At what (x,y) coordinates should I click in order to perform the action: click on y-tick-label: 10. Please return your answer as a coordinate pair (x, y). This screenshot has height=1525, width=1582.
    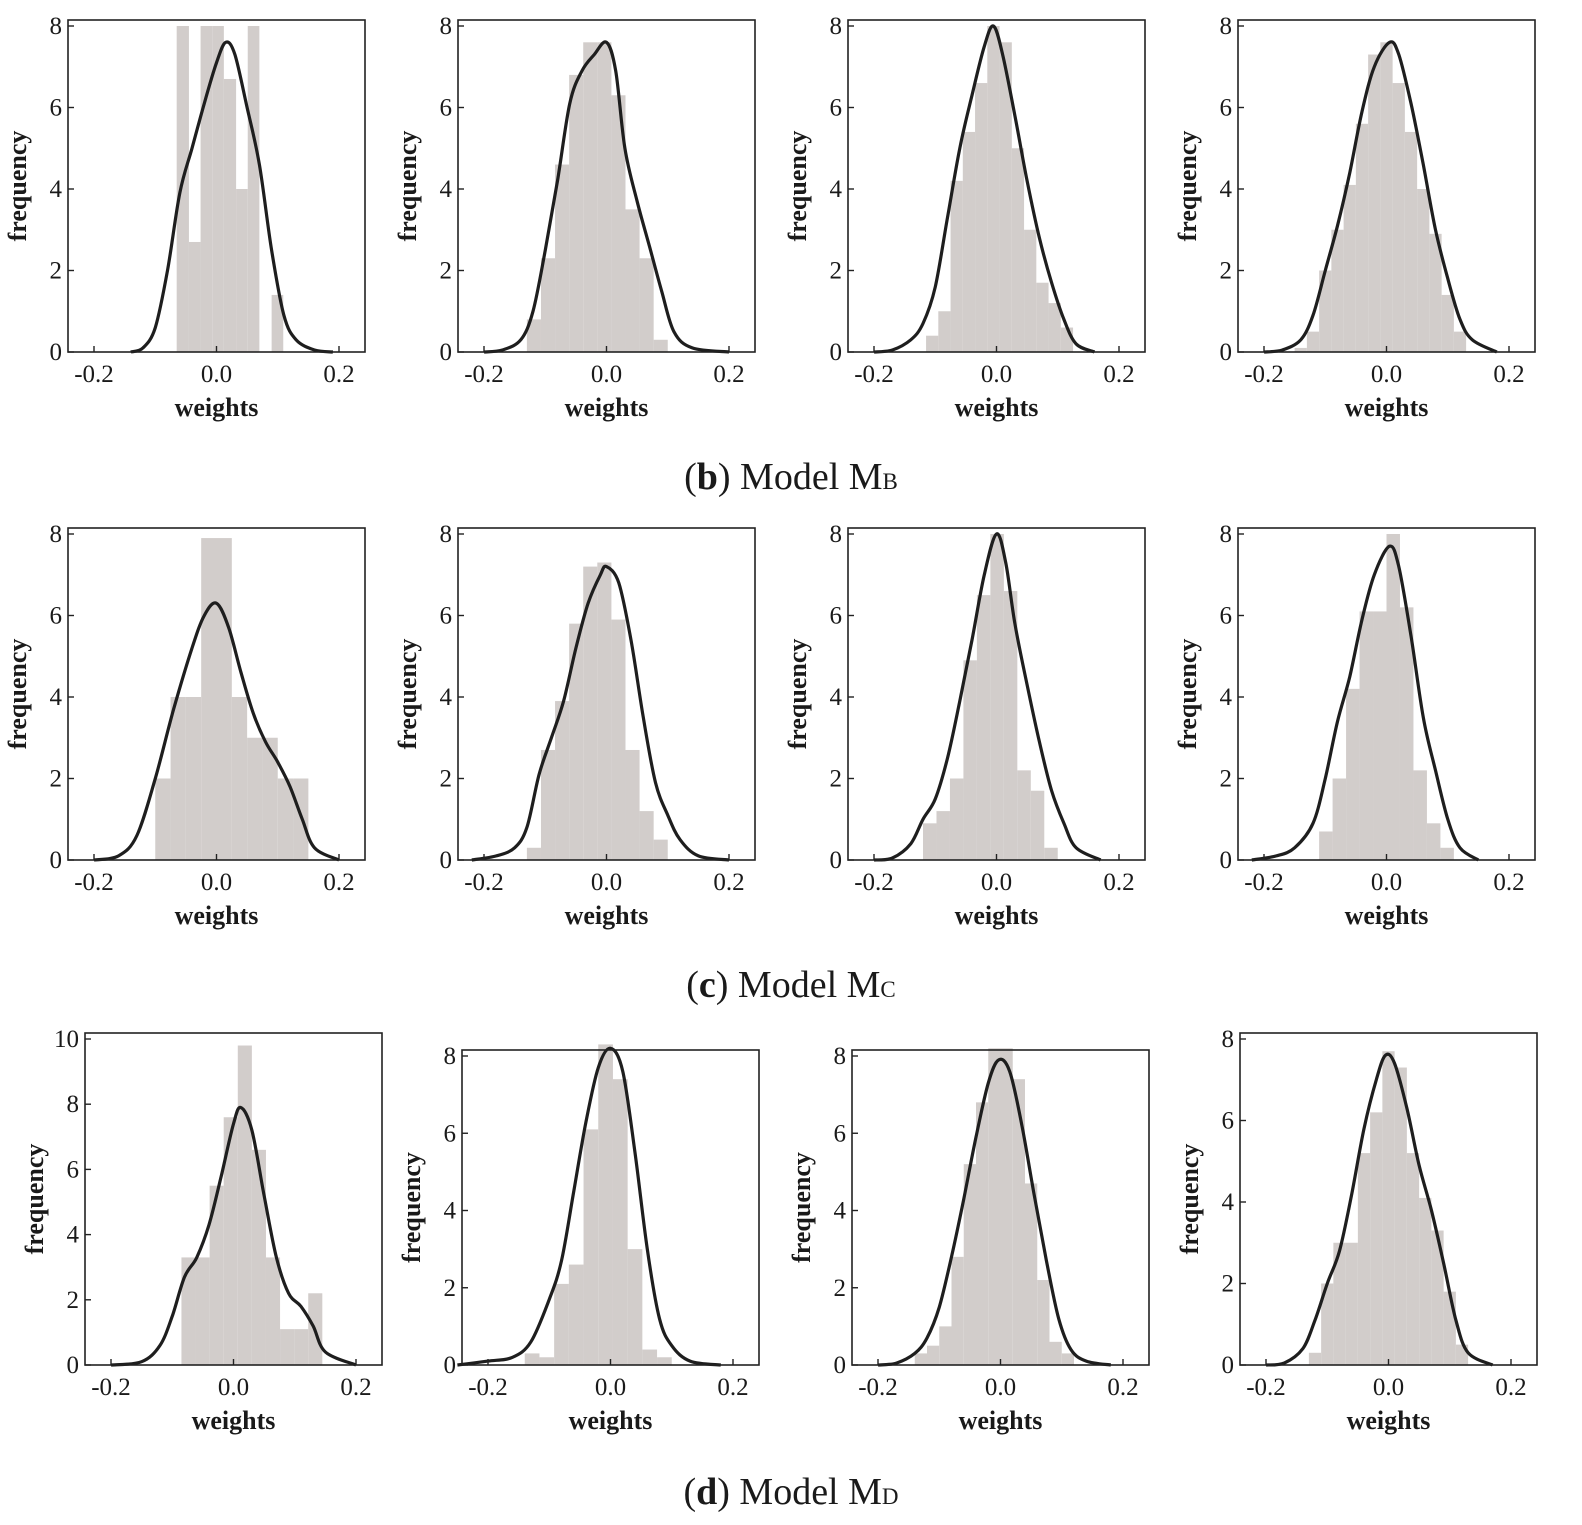
    Looking at the image, I should click on (66, 1039).